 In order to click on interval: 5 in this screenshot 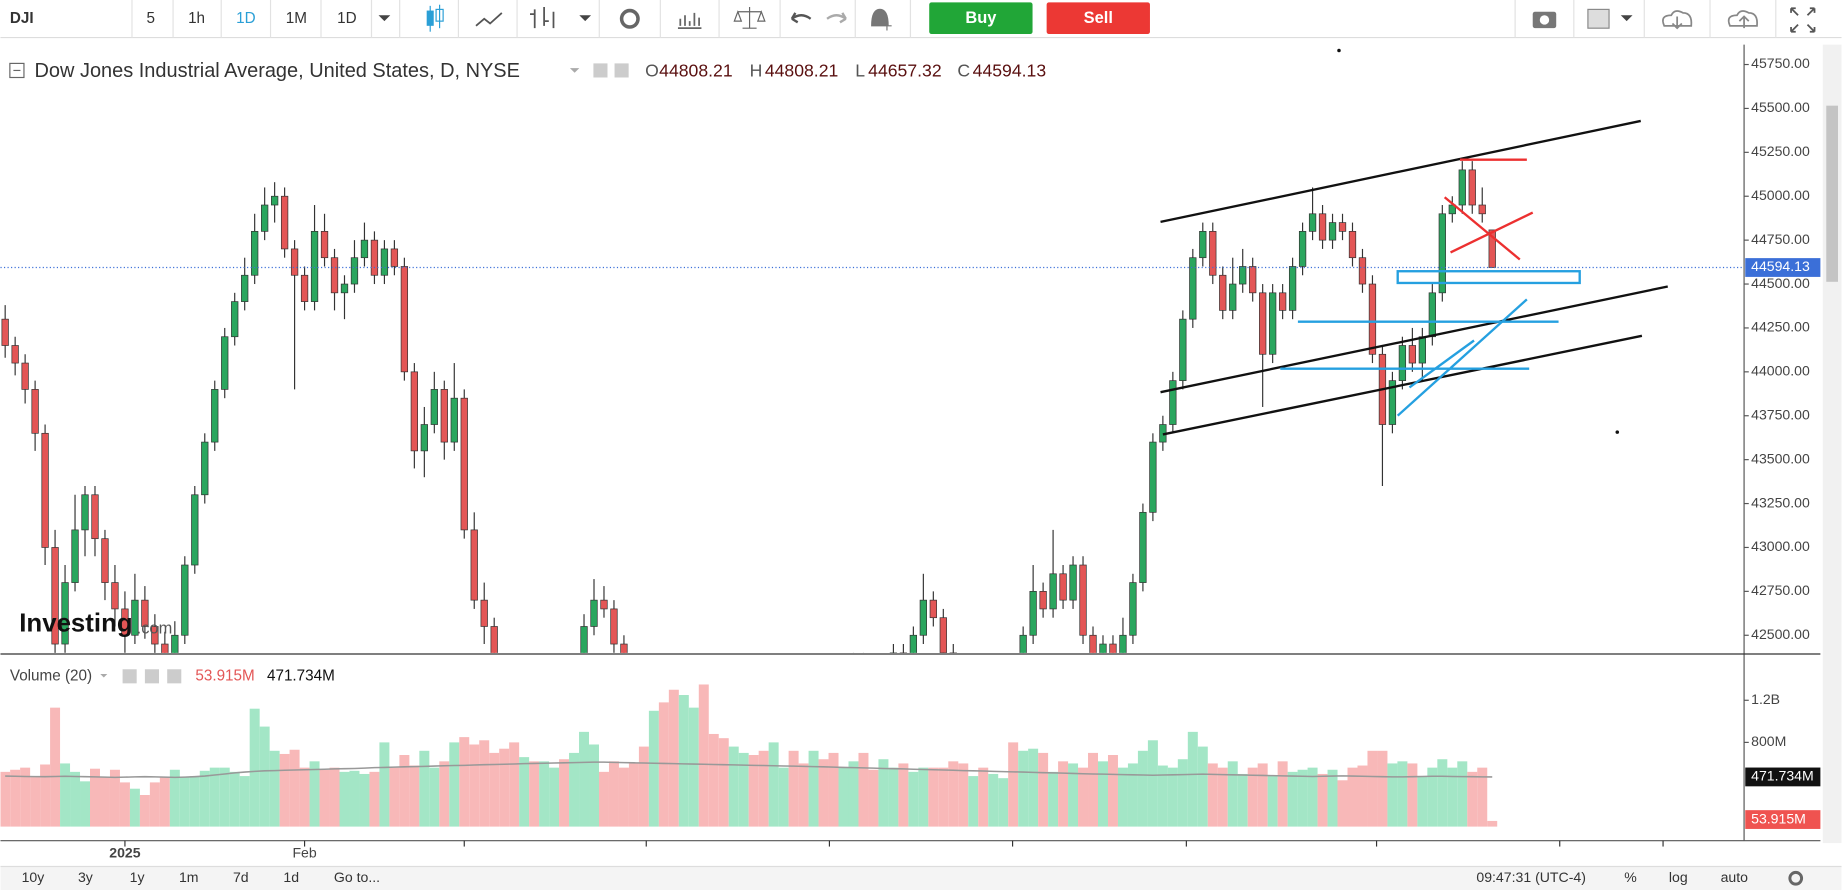, I will do `click(151, 18)`.